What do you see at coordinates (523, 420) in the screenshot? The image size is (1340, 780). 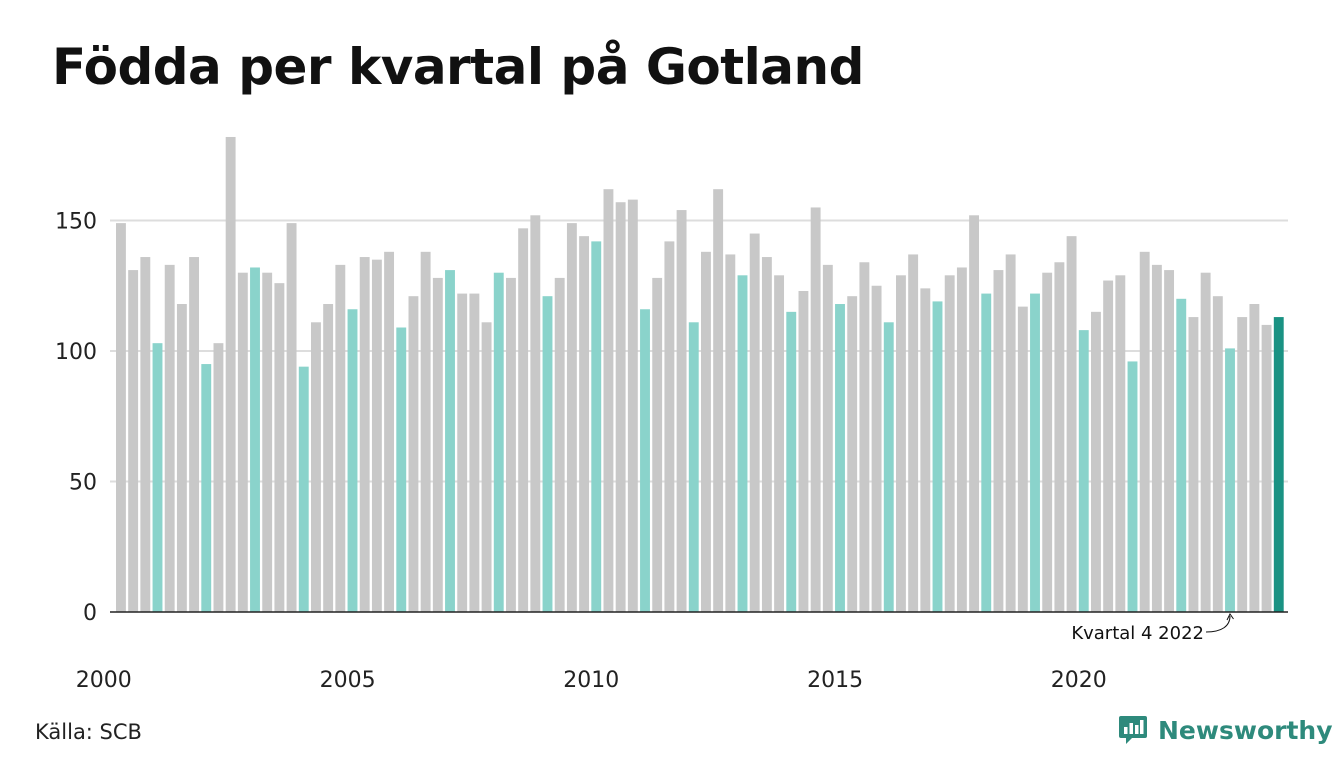 I see `bar-2008-q3` at bounding box center [523, 420].